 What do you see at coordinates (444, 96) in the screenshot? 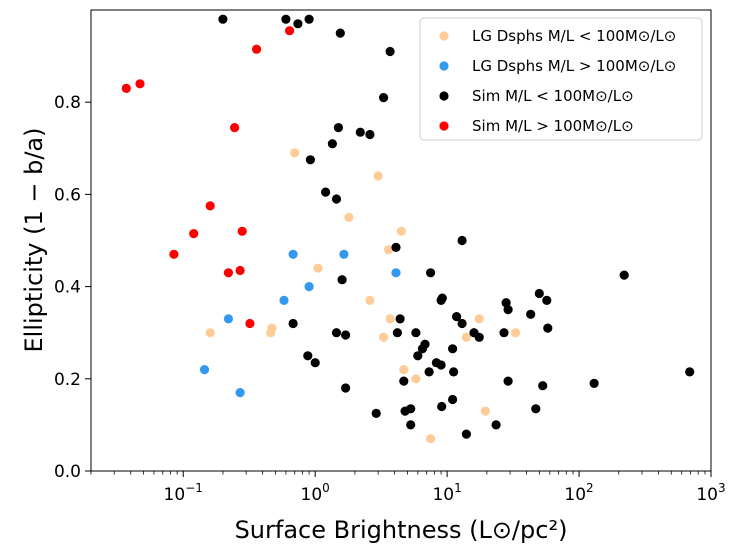
I see `legend-marker` at bounding box center [444, 96].